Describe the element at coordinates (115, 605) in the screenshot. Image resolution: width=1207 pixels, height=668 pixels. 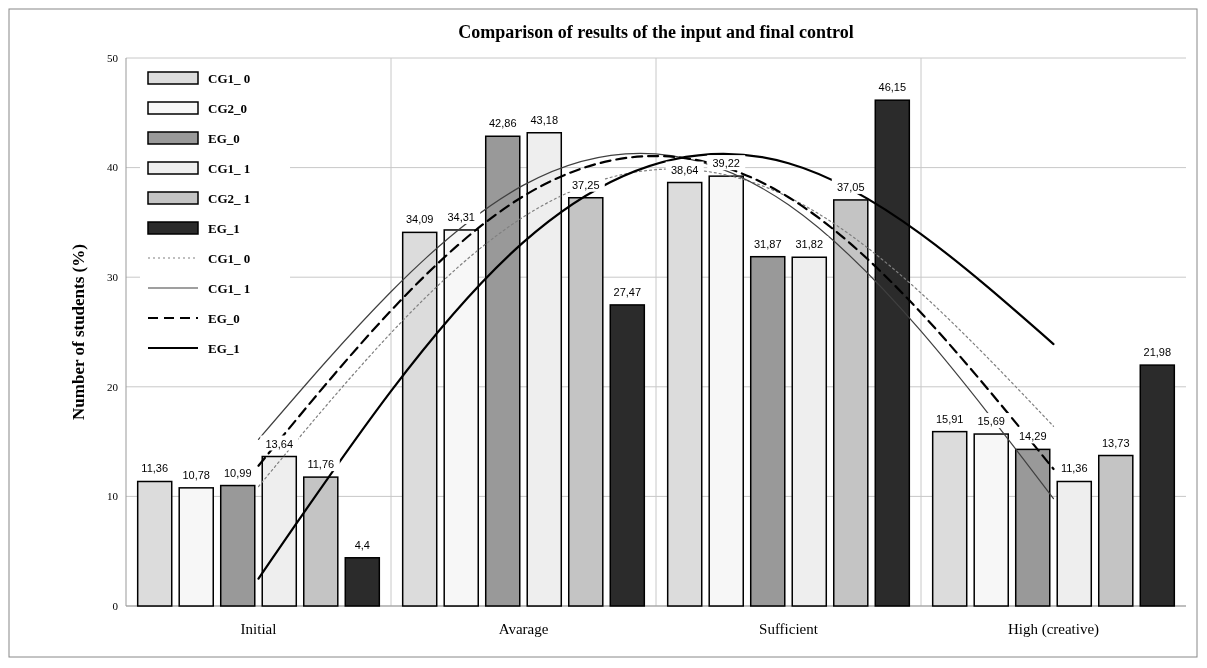
I see `y-tick-label: 0` at that location.